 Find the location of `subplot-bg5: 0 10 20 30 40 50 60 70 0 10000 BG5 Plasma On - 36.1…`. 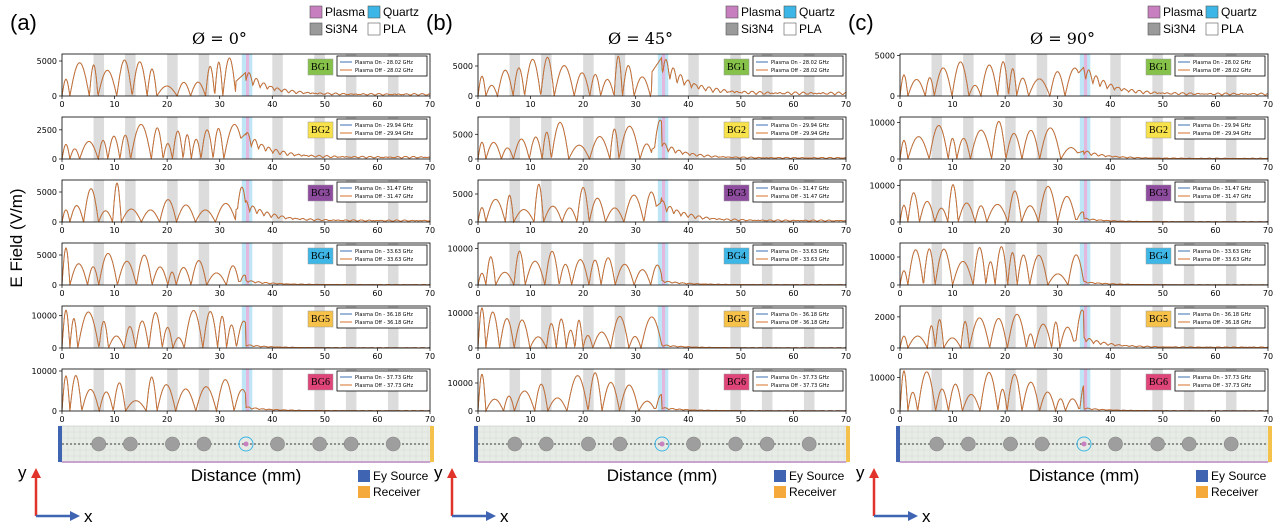

subplot-bg5: 0 10 20 30 40 50 60 70 0 10000 BG5 Plasma On - 36.1… is located at coordinates (233, 333).